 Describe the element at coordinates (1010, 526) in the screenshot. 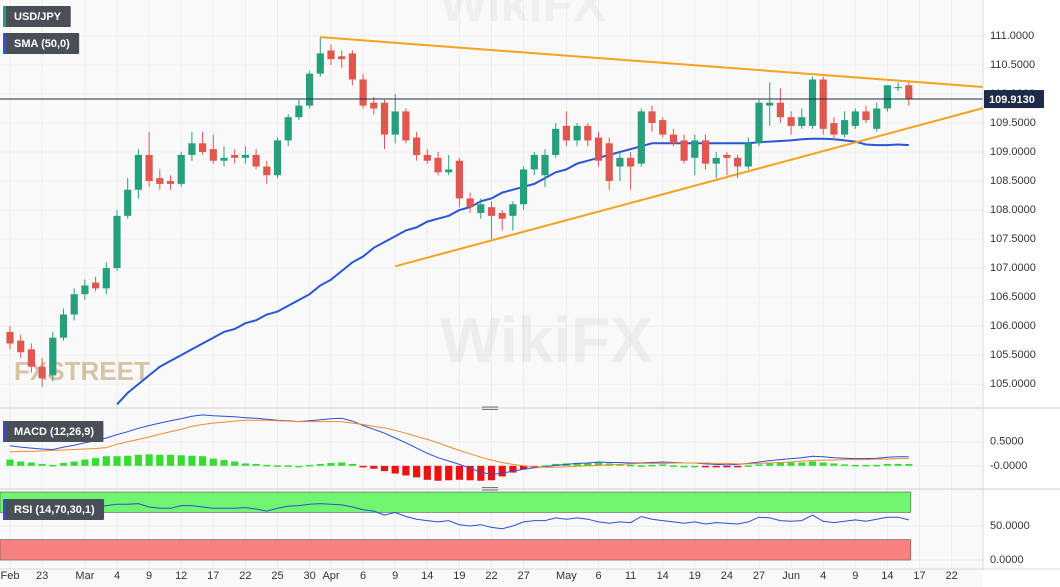

I see `y-tick-label: 50.0000` at that location.